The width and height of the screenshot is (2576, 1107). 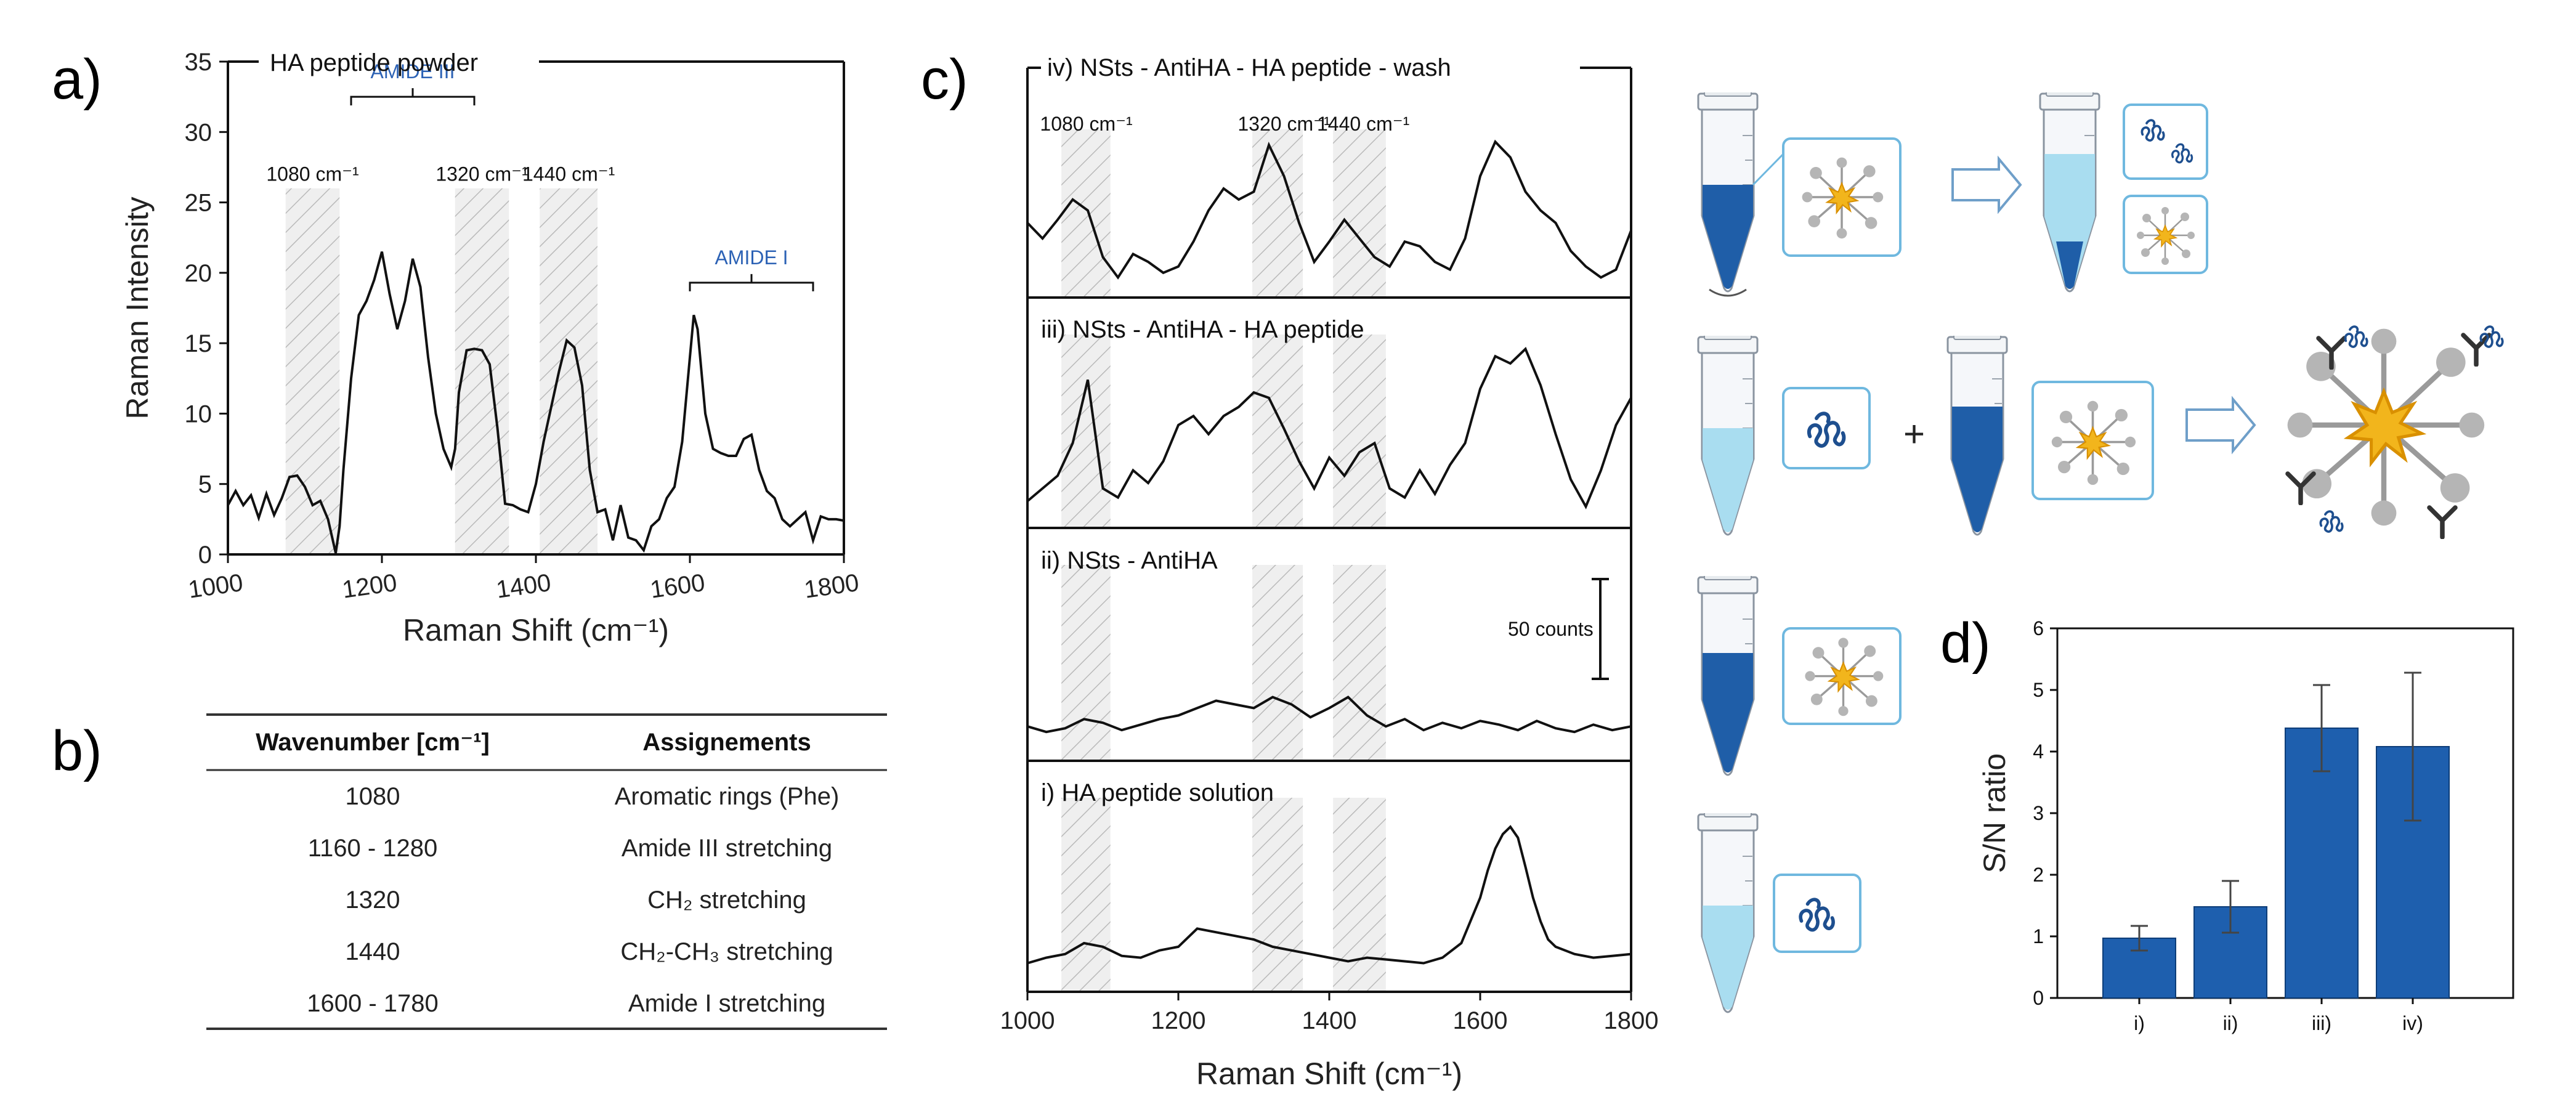 What do you see at coordinates (199, 62) in the screenshot?
I see `y-tick-label: 35` at bounding box center [199, 62].